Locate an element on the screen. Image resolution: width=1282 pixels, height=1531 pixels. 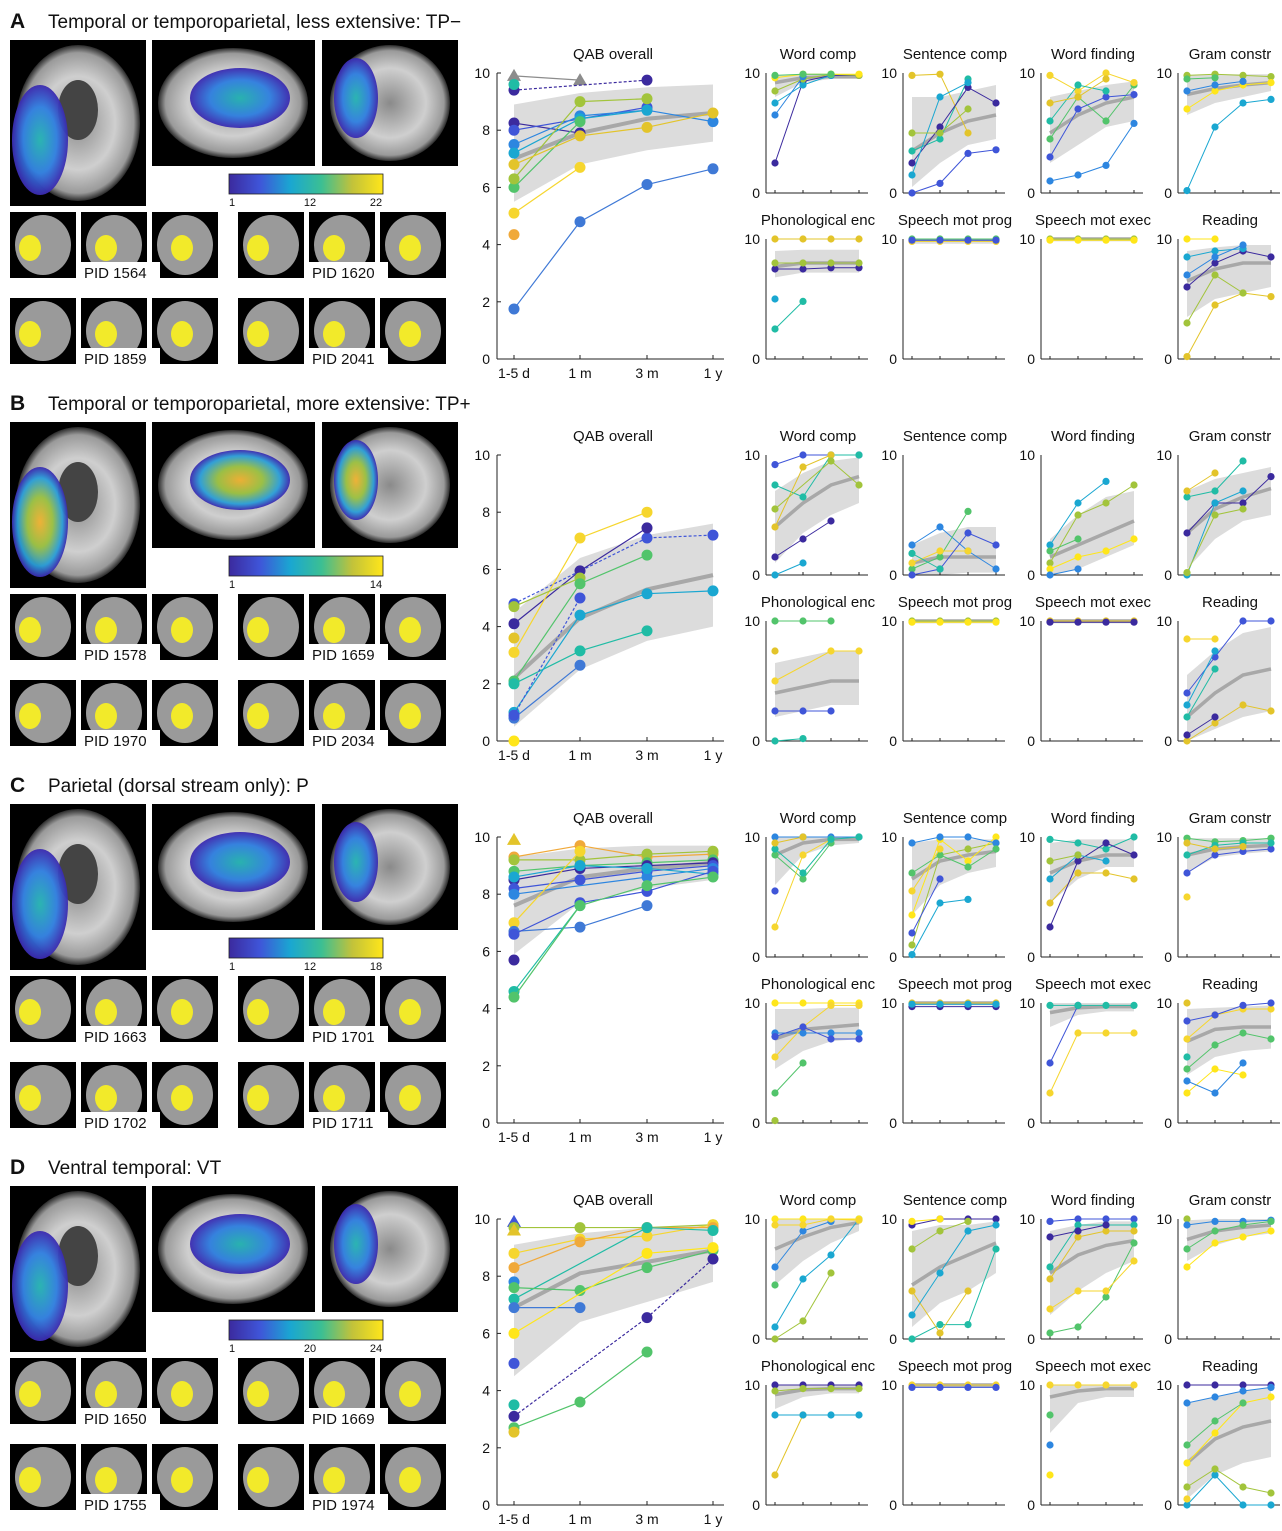
subscore-title: Gram constr is located at coordinates (1230, 54).